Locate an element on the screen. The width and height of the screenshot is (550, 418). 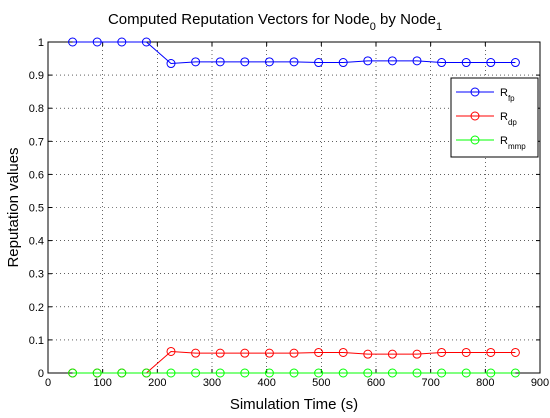
y-tick-label: 0.9 is located at coordinates (36, 76).